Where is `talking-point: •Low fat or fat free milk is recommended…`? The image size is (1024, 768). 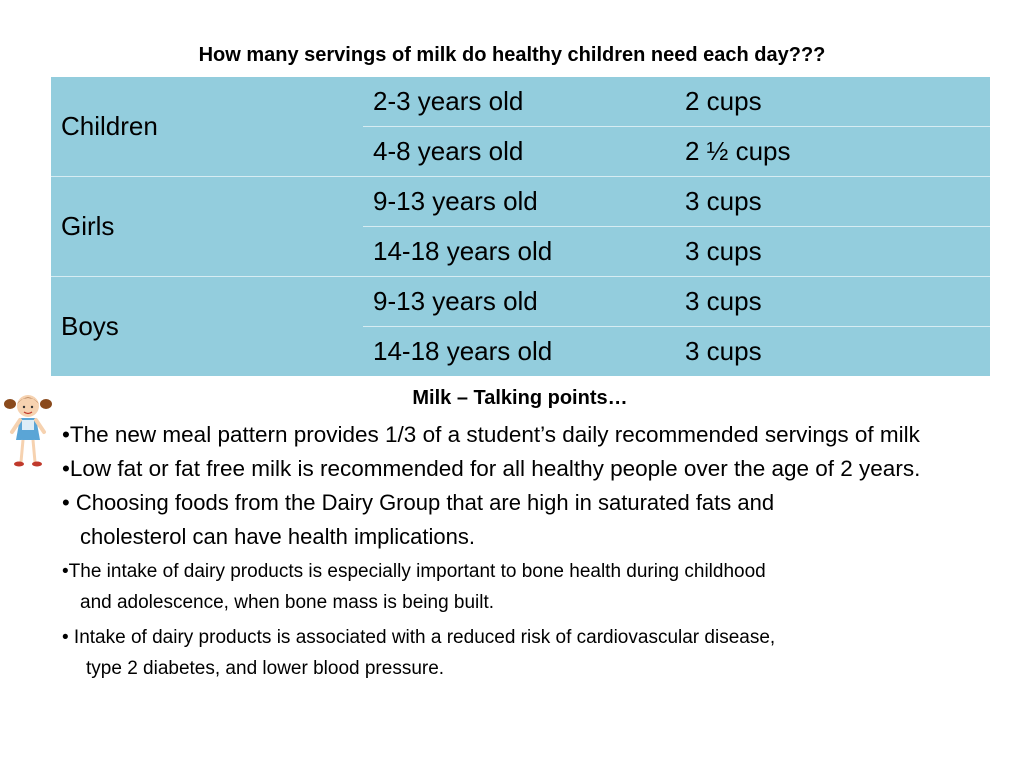 talking-point: •Low fat or fat free milk is recommended… is located at coordinates (491, 468).